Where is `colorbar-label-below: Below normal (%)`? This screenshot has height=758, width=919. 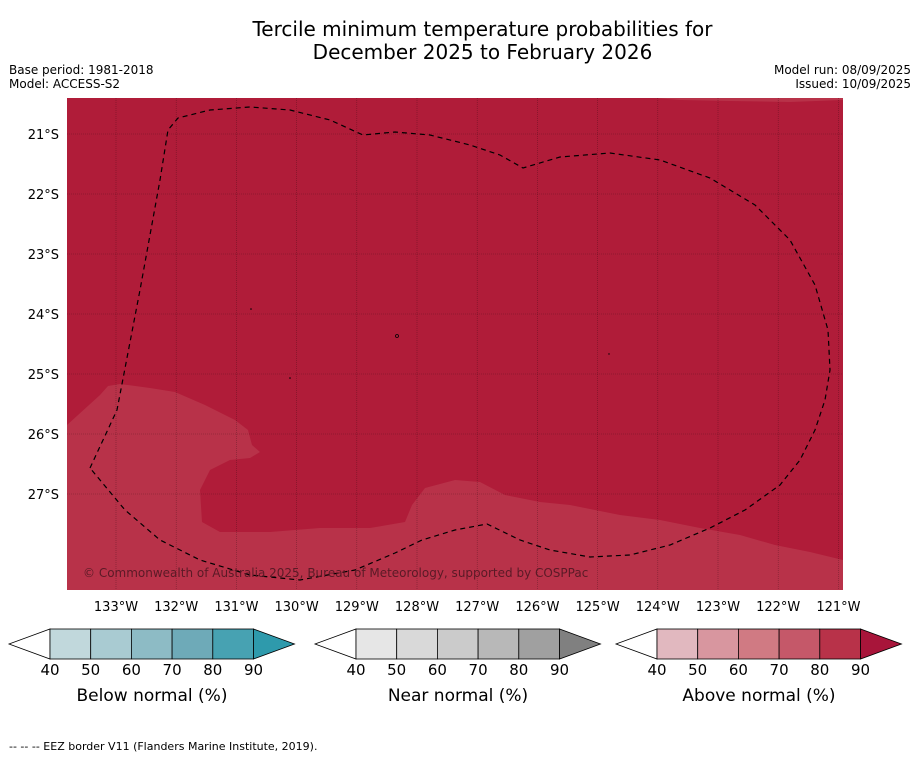
colorbar-label-below: Below normal (%) is located at coordinates (152, 696).